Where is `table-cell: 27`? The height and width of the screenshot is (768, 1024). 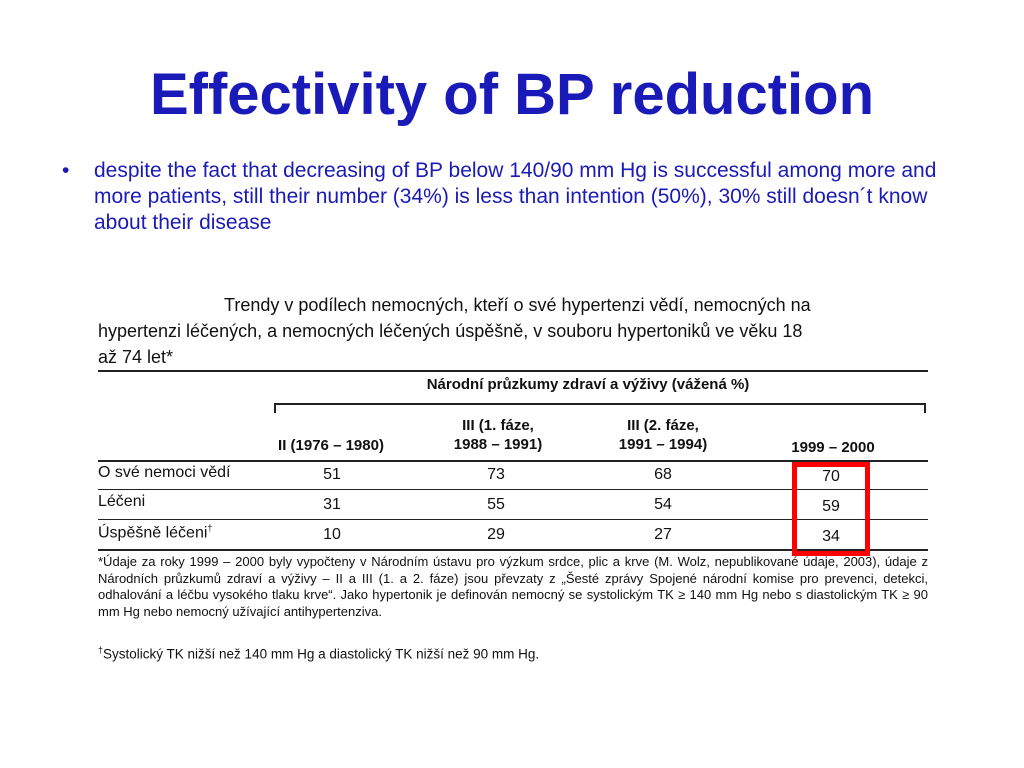
table-cell: 27 is located at coordinates (663, 534).